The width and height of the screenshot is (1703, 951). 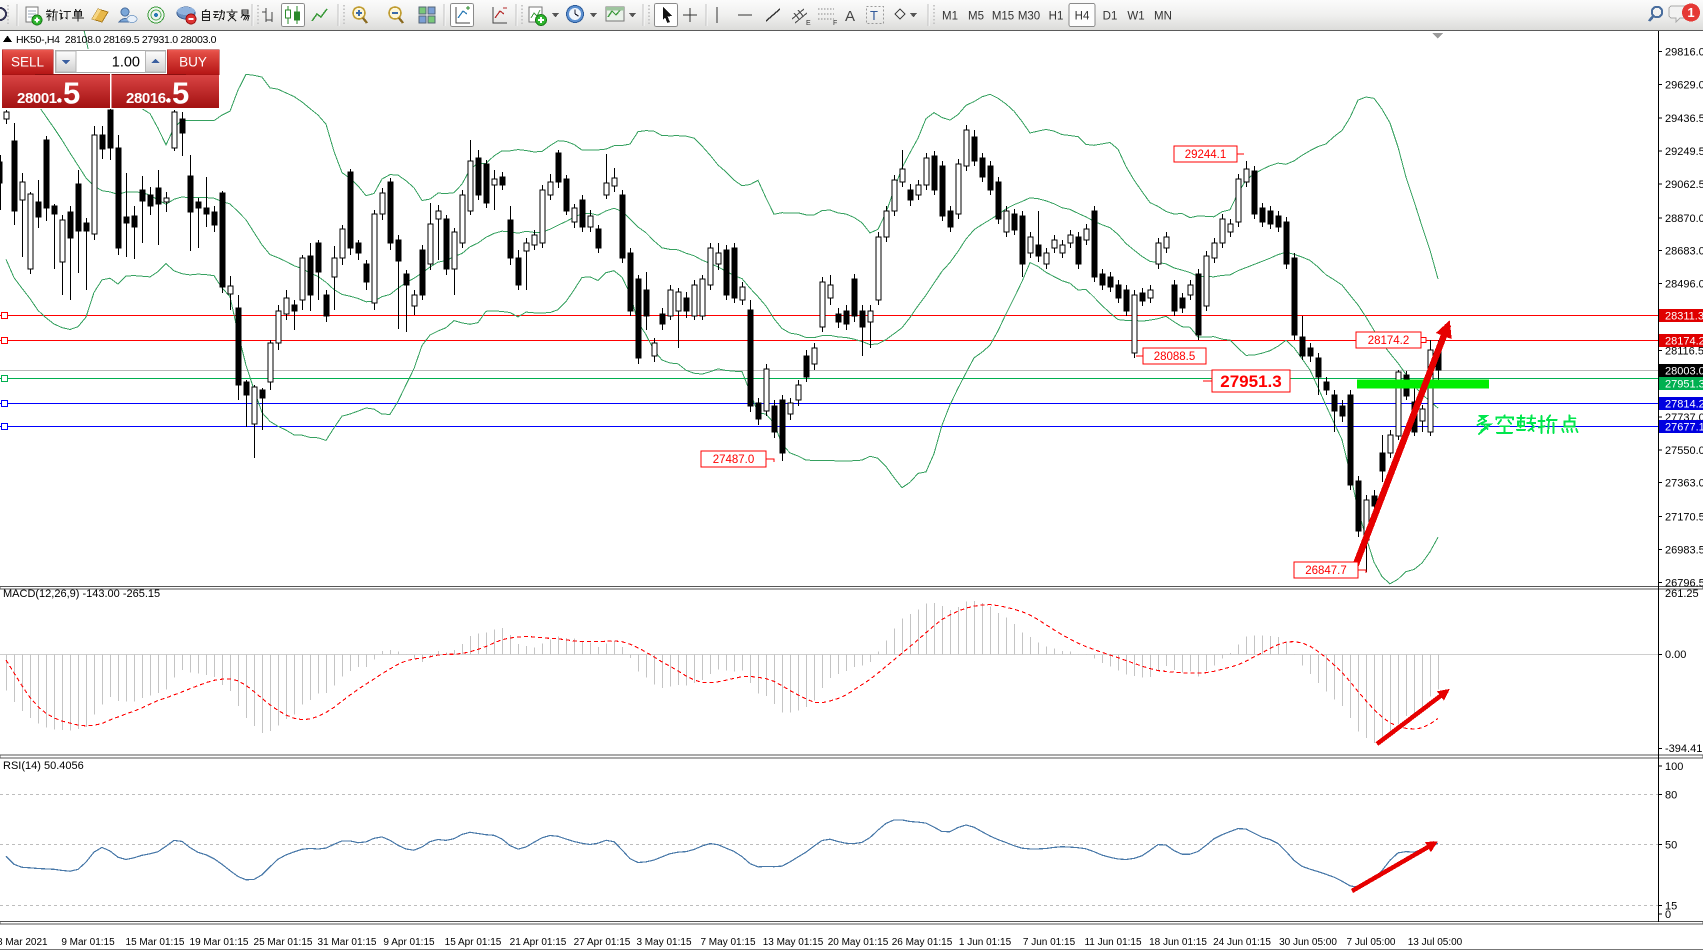 What do you see at coordinates (1675, 655) in the screenshot?
I see `svg-text: 0.00` at bounding box center [1675, 655].